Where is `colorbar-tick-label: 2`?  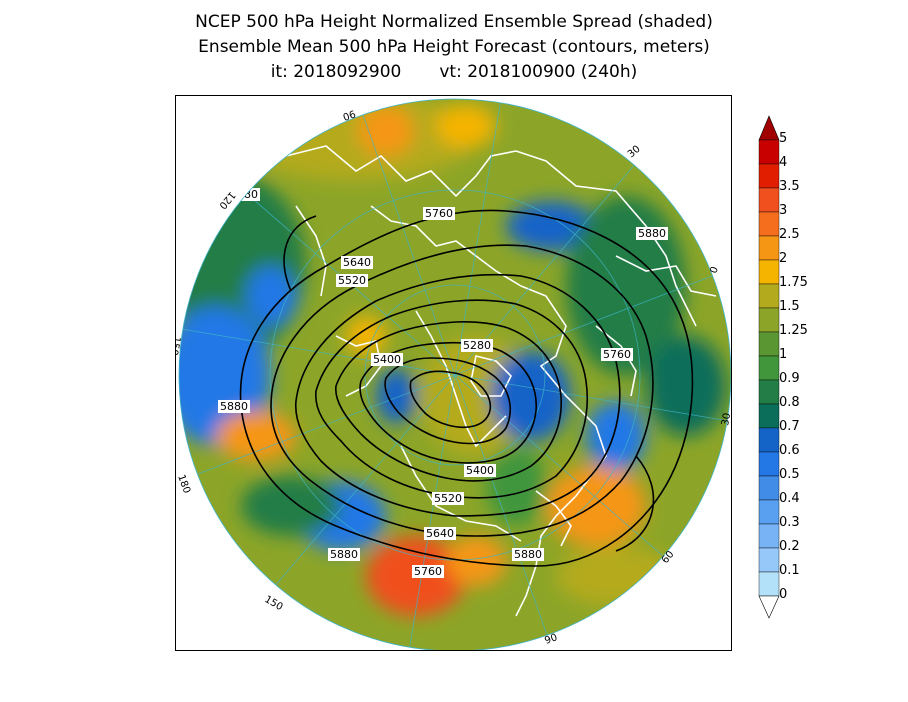
colorbar-tick-label: 2 is located at coordinates (783, 258).